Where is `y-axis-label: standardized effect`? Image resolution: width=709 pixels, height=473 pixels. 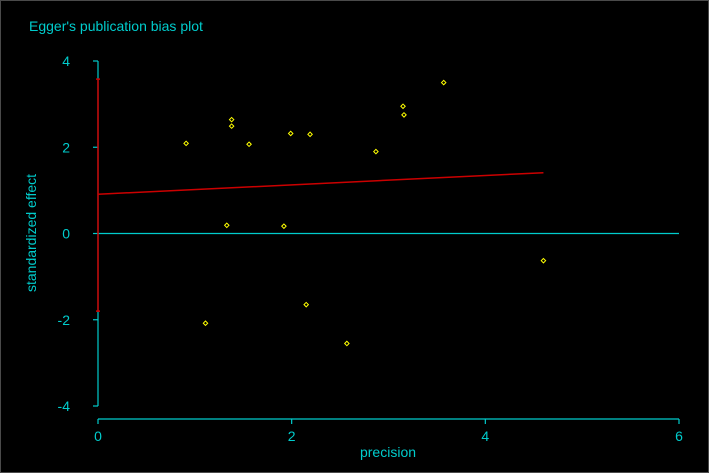 y-axis-label: standardized effect is located at coordinates (31, 233).